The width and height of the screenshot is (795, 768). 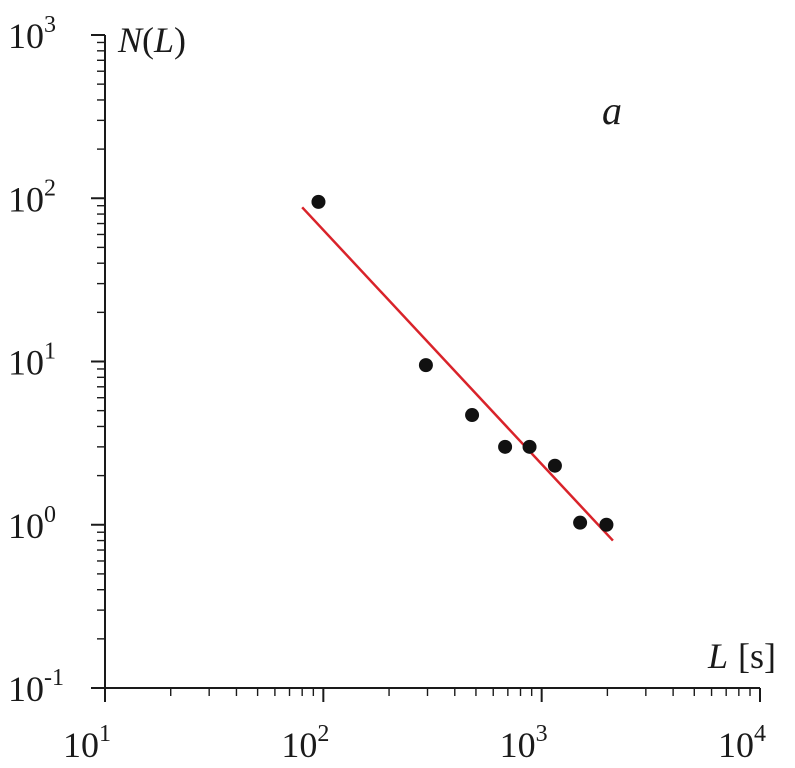 What do you see at coordinates (151, 40) in the screenshot?
I see `y-axis-label: N(L)` at bounding box center [151, 40].